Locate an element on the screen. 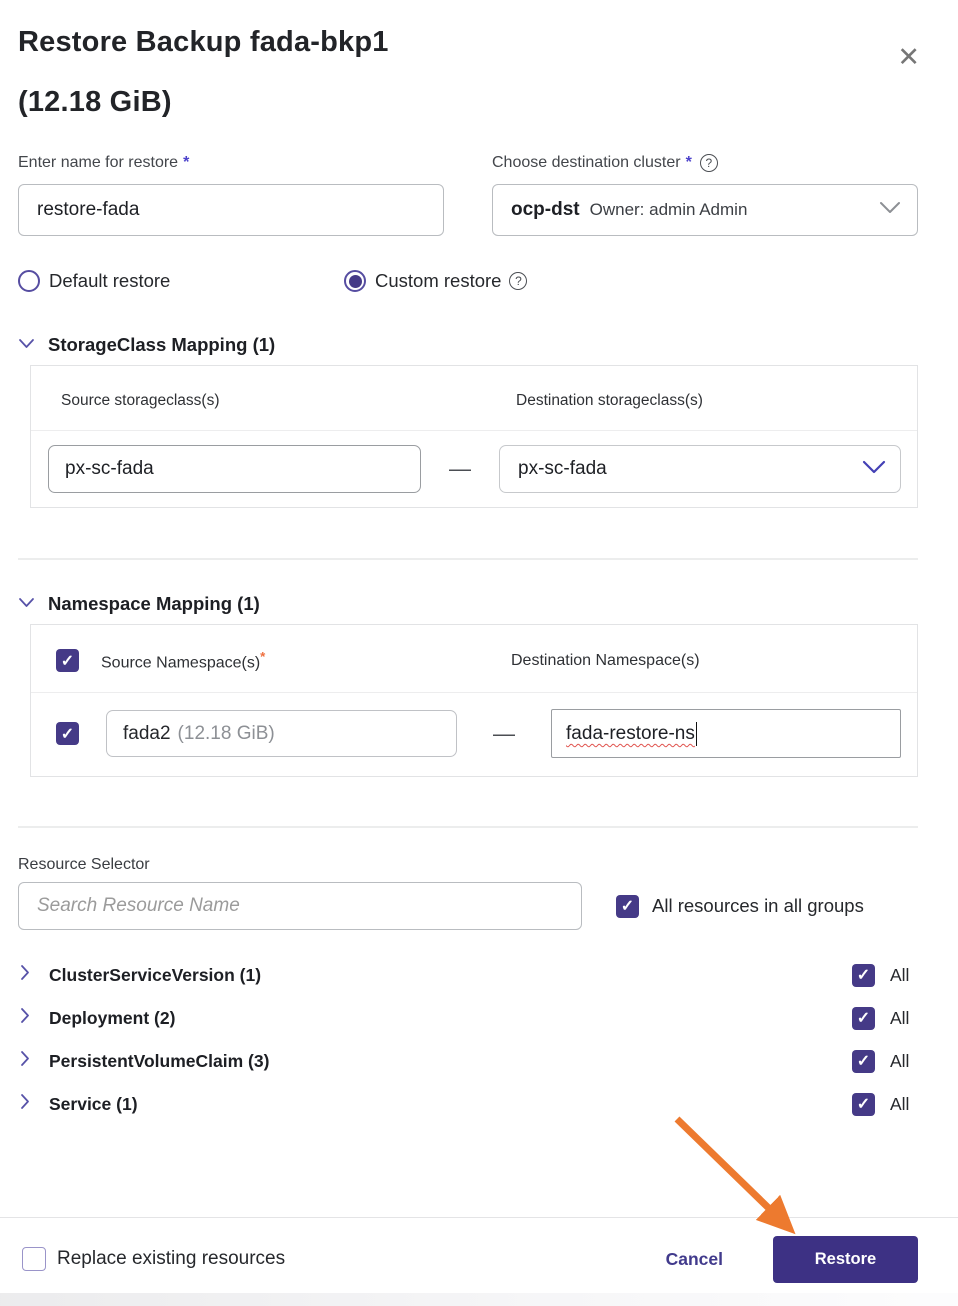 Image resolution: width=958 pixels, height=1306 pixels. destination-namespace-value: fada-restore-ns is located at coordinates (630, 733).